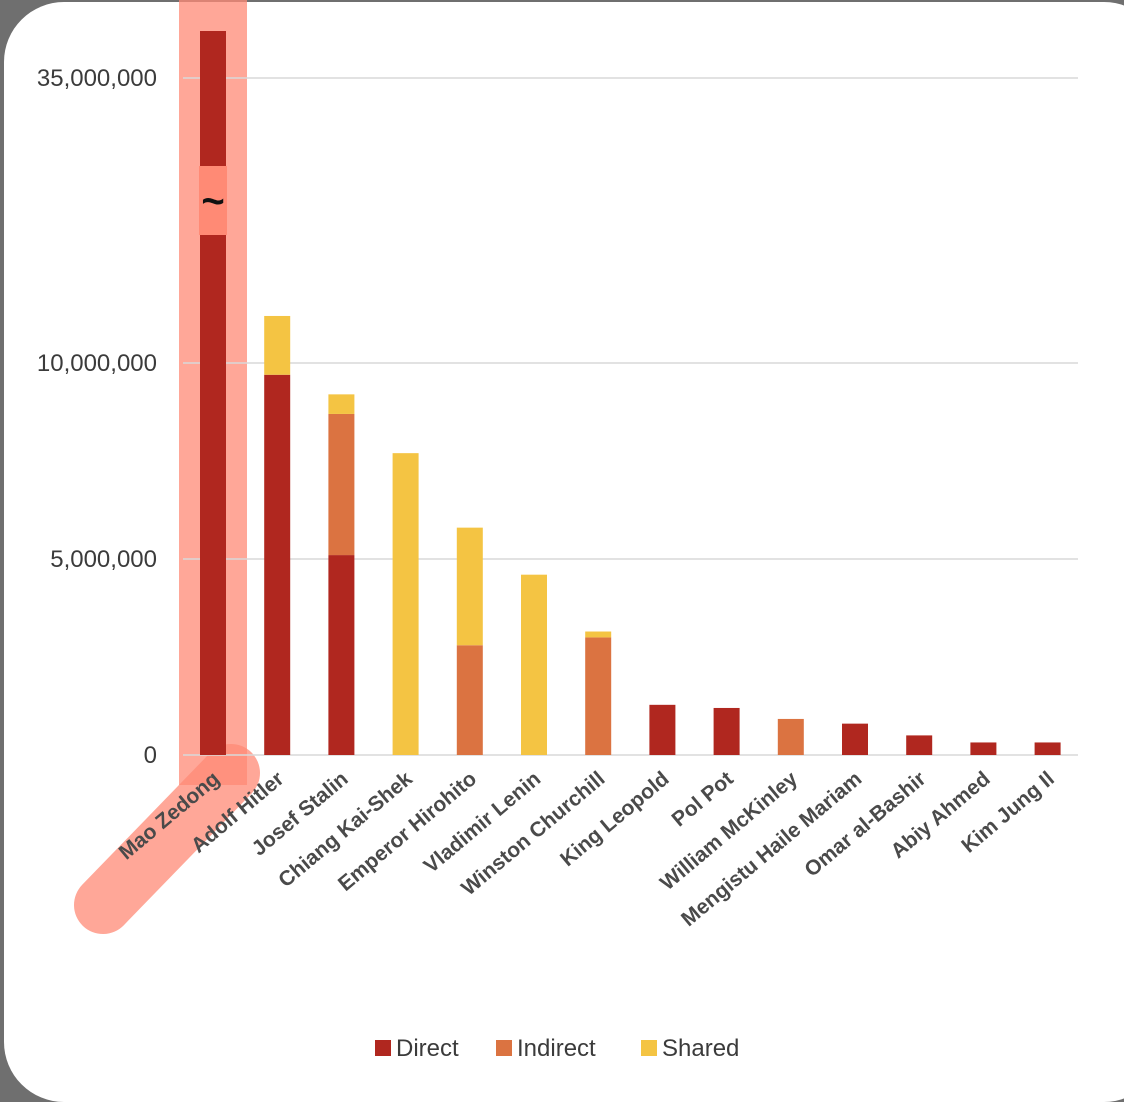 The width and height of the screenshot is (1124, 1102). I want to click on y-tick-label: 10,000,000, so click(97, 363).